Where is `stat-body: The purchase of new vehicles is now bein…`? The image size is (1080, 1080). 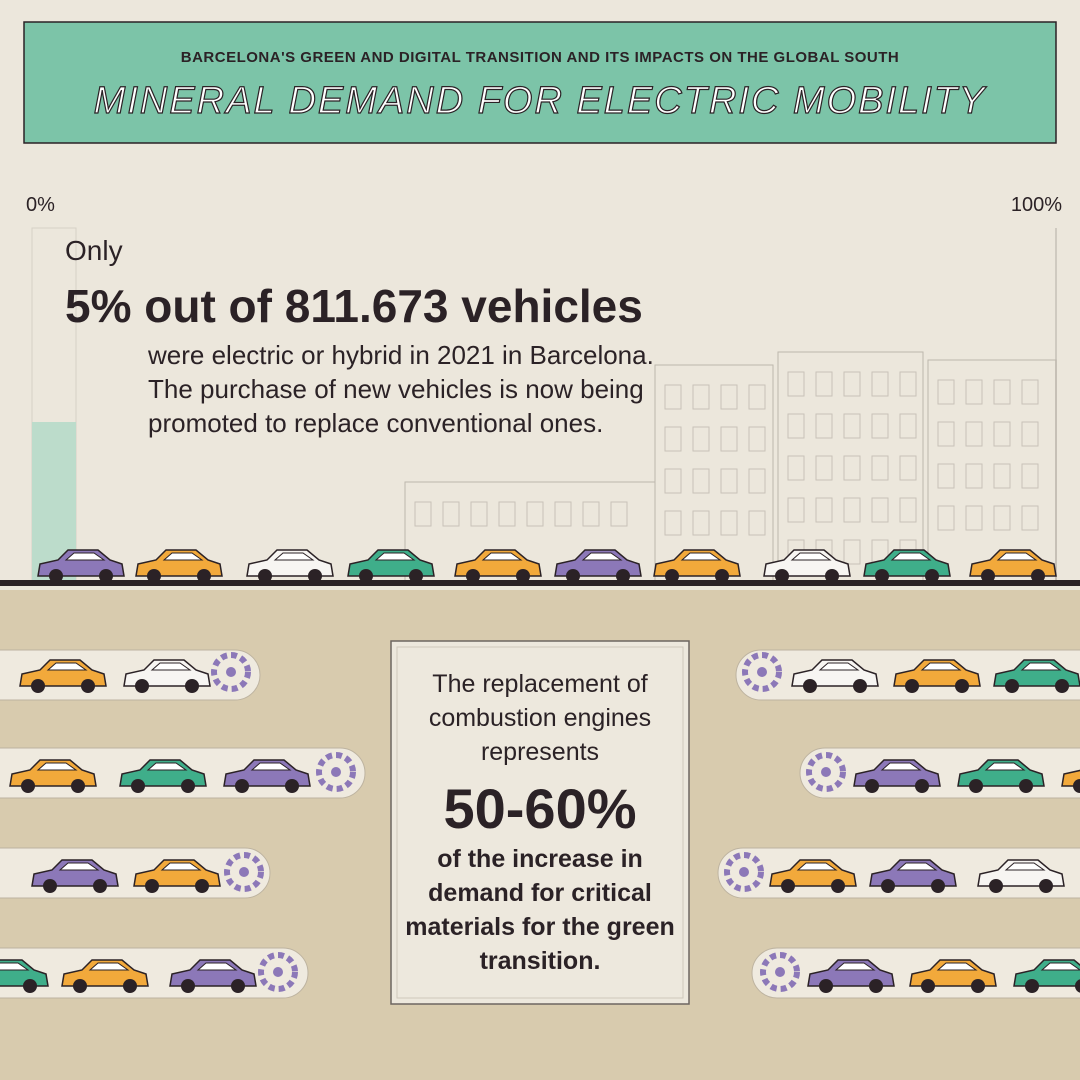 stat-body: The purchase of new vehicles is now bein… is located at coordinates (396, 389).